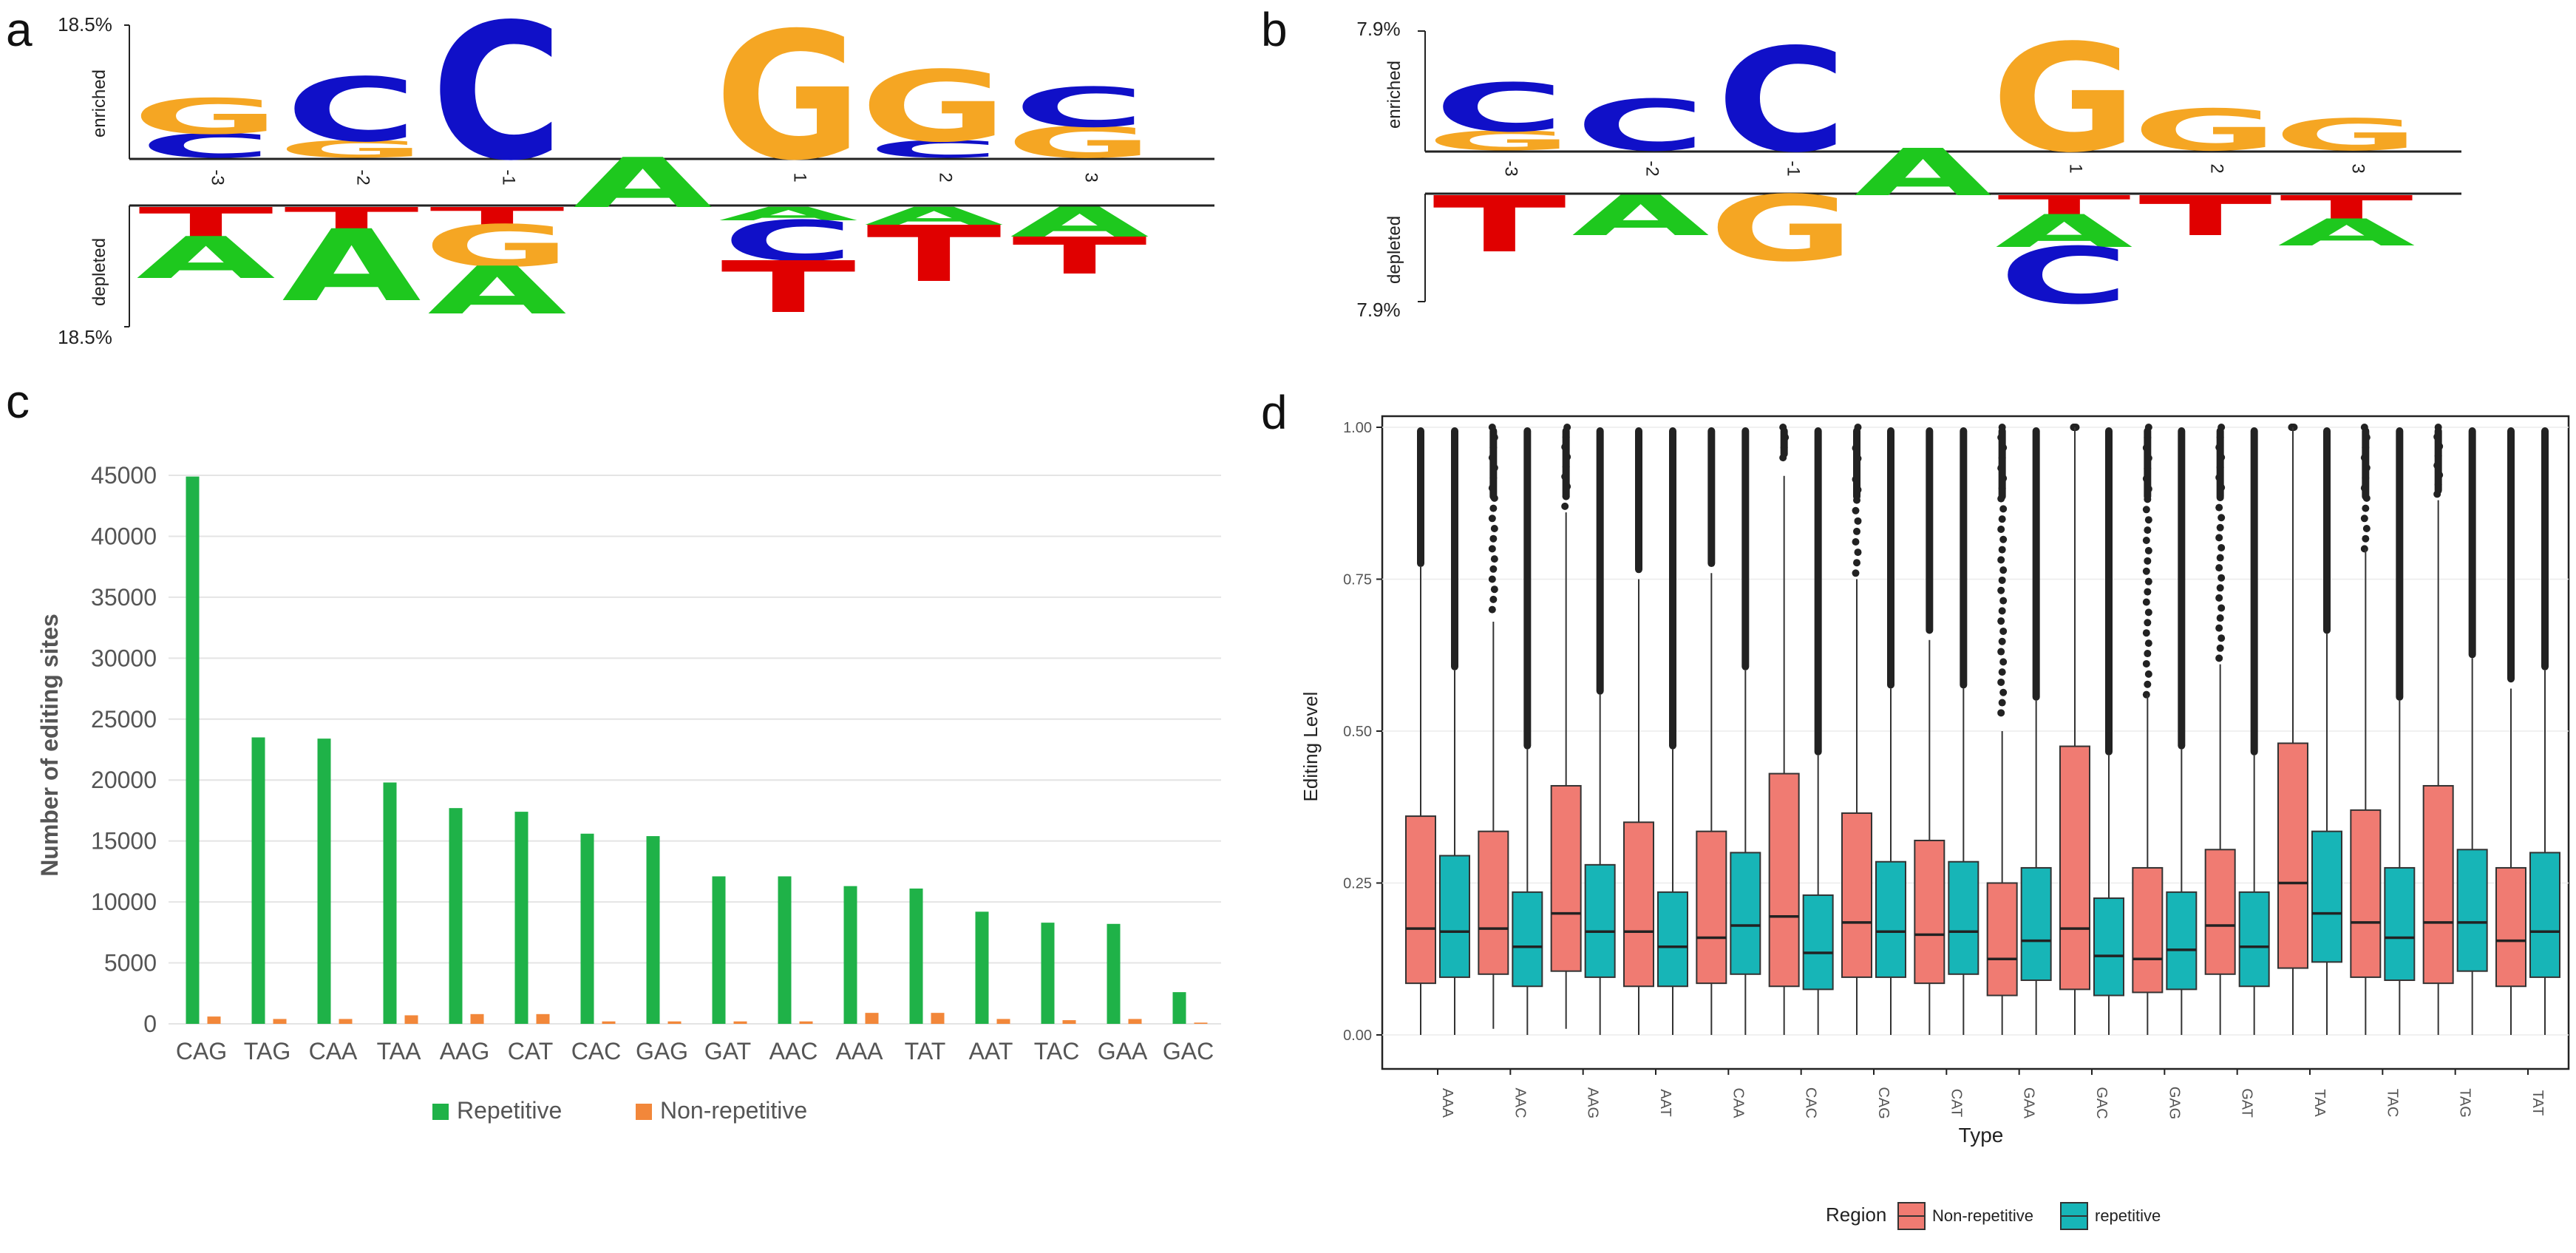 The image size is (2576, 1253). Describe the element at coordinates (934, 253) in the screenshot. I see `logo_a-pos5-down1-T` at that location.